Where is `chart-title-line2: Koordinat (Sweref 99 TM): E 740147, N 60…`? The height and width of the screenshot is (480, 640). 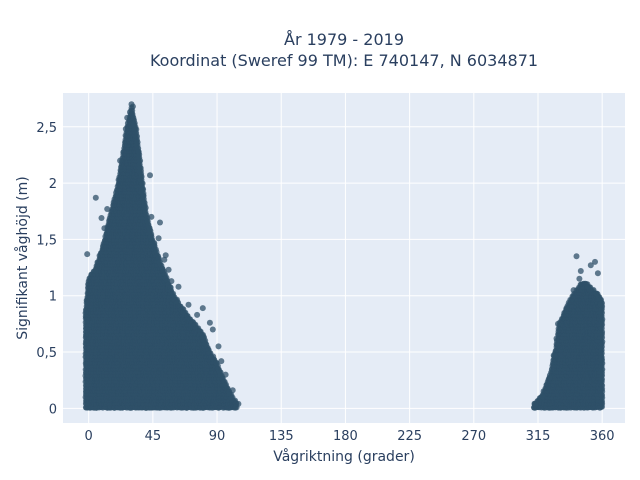 chart-title-line2: Koordinat (Sweref 99 TM): E 740147, N 60… is located at coordinates (344, 60).